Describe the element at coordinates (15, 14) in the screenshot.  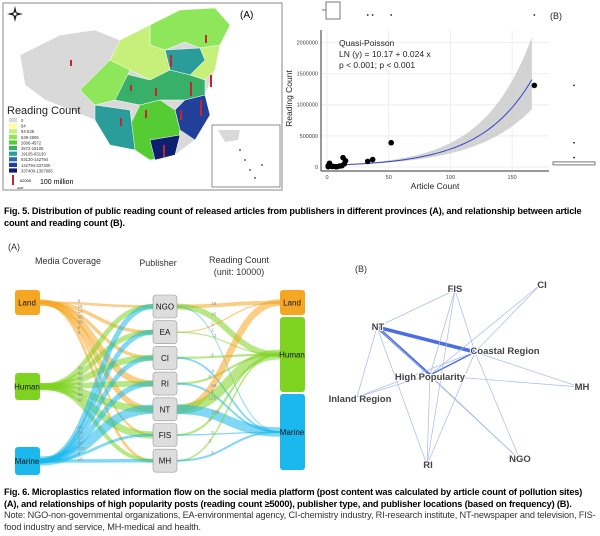
I see `compass-icon` at that location.